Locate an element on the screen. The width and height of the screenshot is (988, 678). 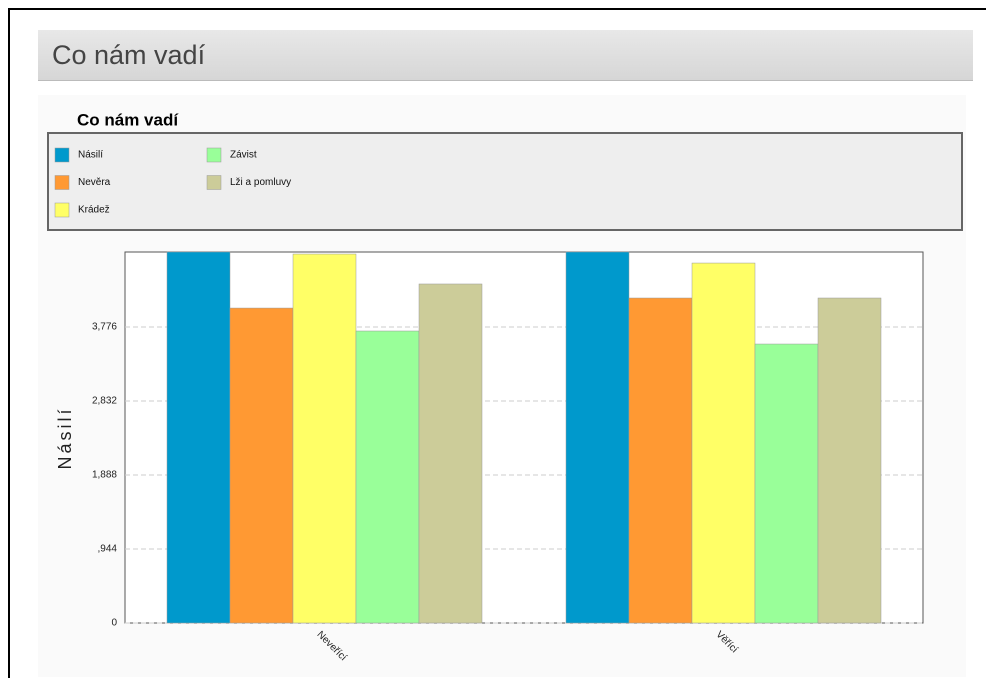
y-tick-label: 3,776 is located at coordinates (104, 327).